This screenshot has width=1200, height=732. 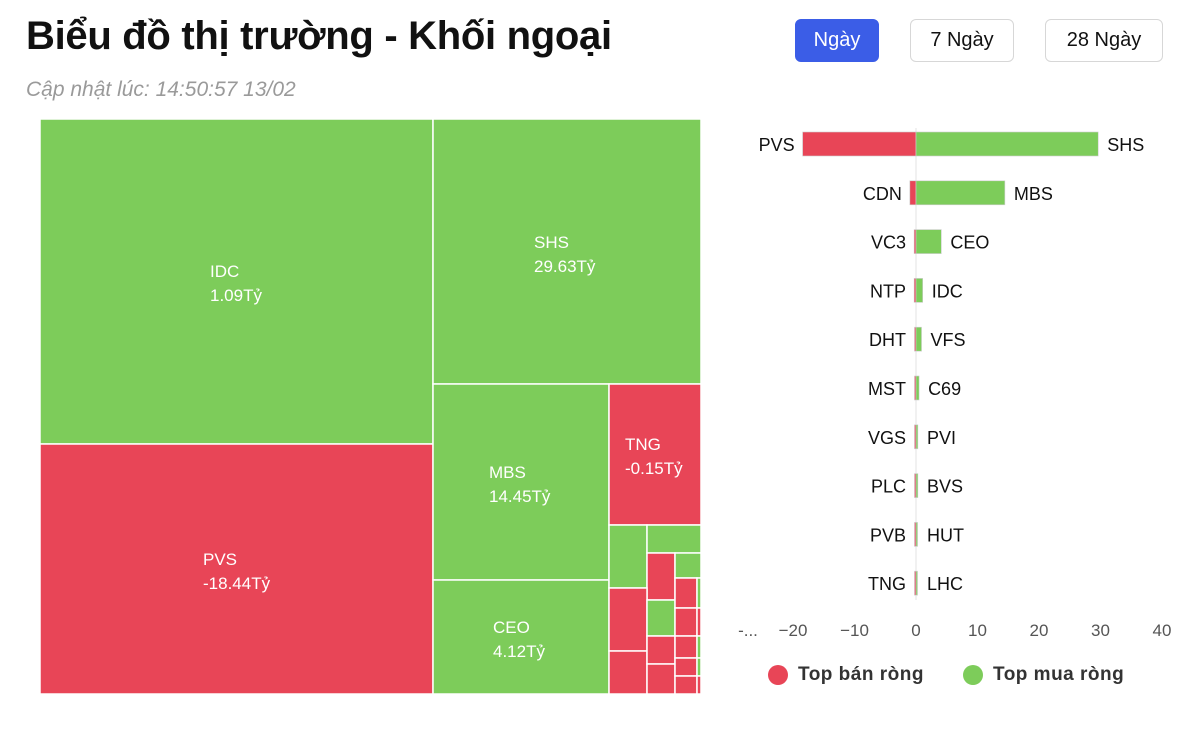 What do you see at coordinates (1059, 674) in the screenshot?
I see `legend-buy-label: Top mua ròng` at bounding box center [1059, 674].